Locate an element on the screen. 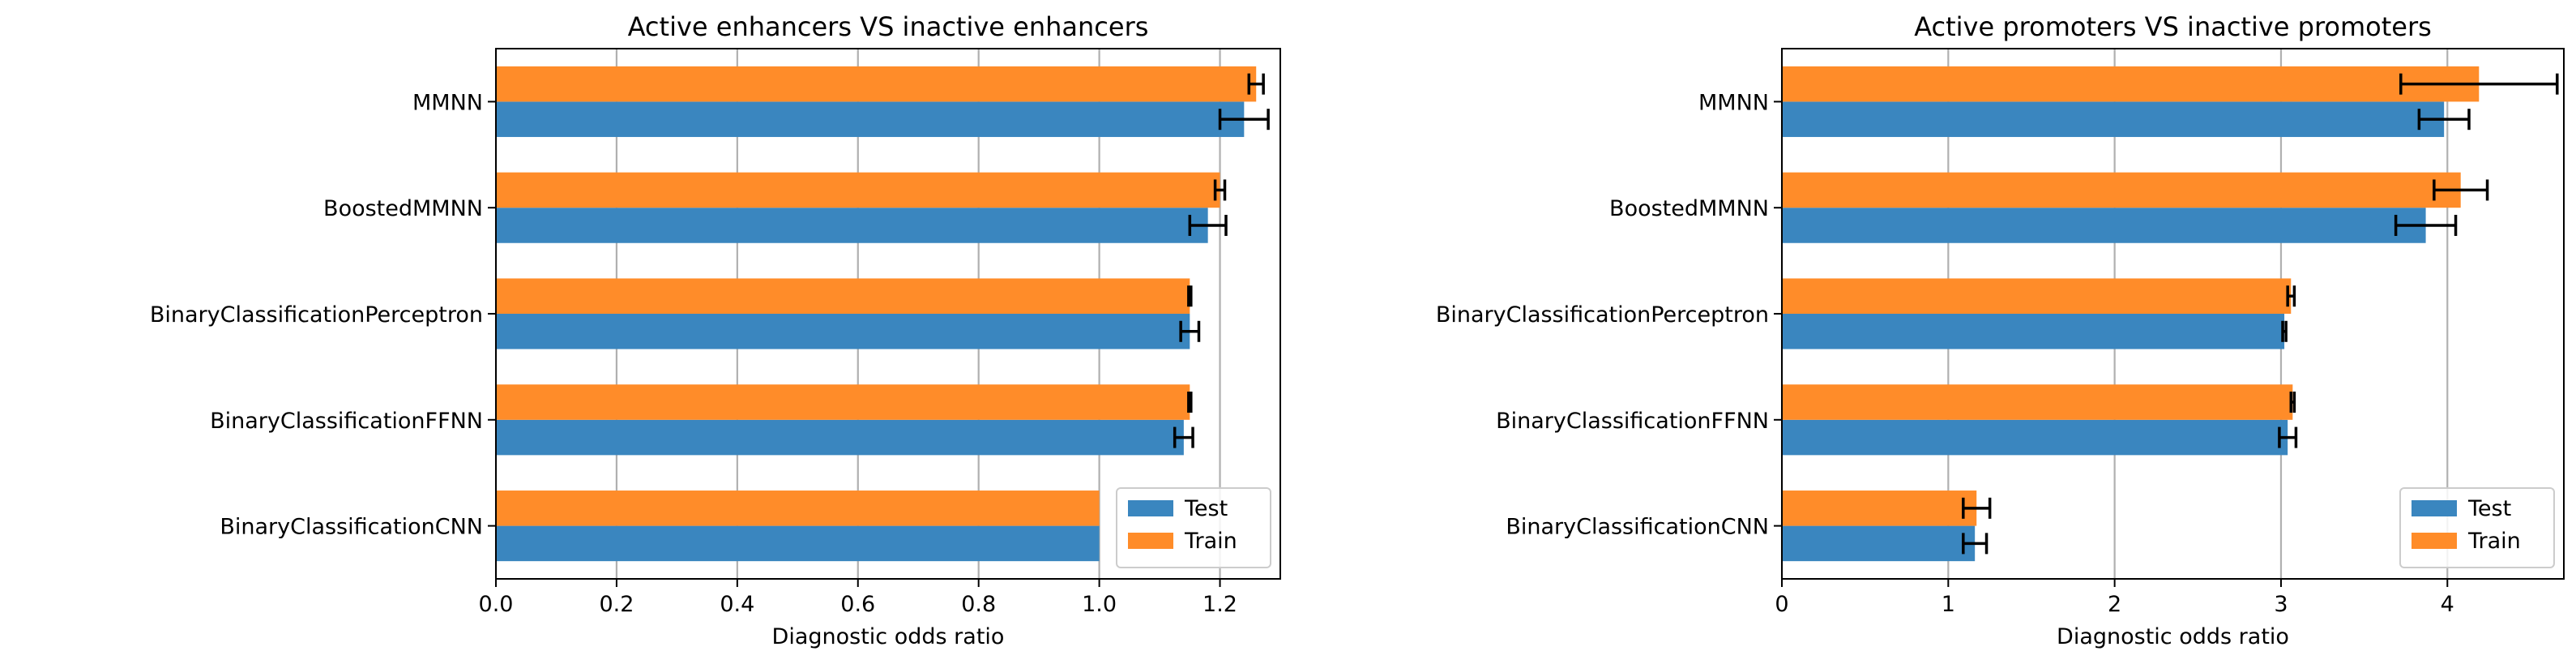 The height and width of the screenshot is (664, 2576). chart-title: Active promoters VS inactive promoters is located at coordinates (2173, 26).